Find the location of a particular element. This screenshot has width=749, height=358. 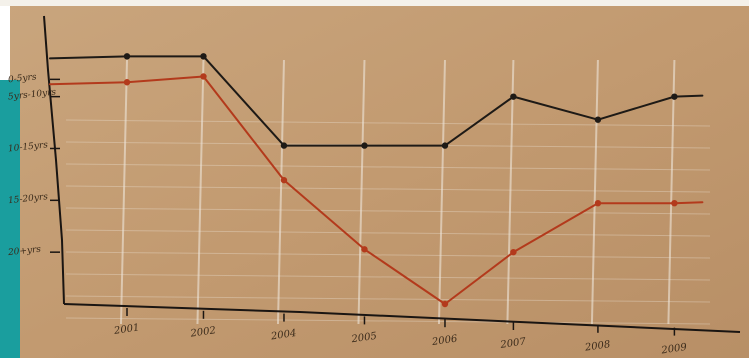

x-tick-label: 2008 is located at coordinates (597, 346).